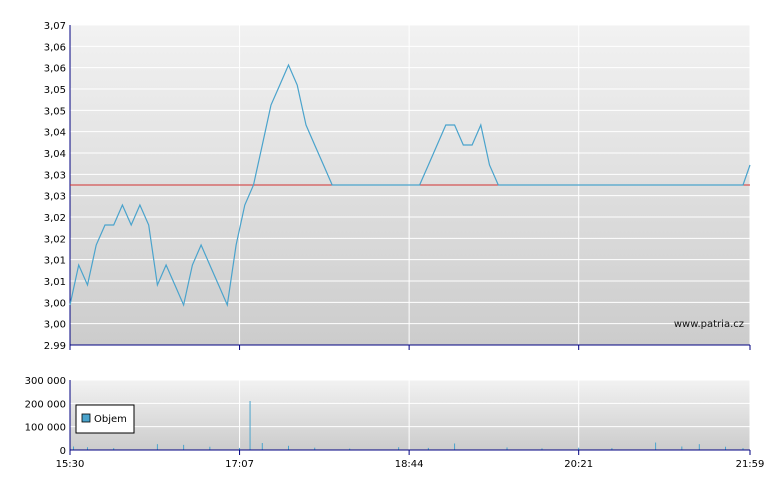 The width and height of the screenshot is (780, 494). Describe the element at coordinates (55, 26) in the screenshot. I see `price-y-tick-label: 3,07` at that location.